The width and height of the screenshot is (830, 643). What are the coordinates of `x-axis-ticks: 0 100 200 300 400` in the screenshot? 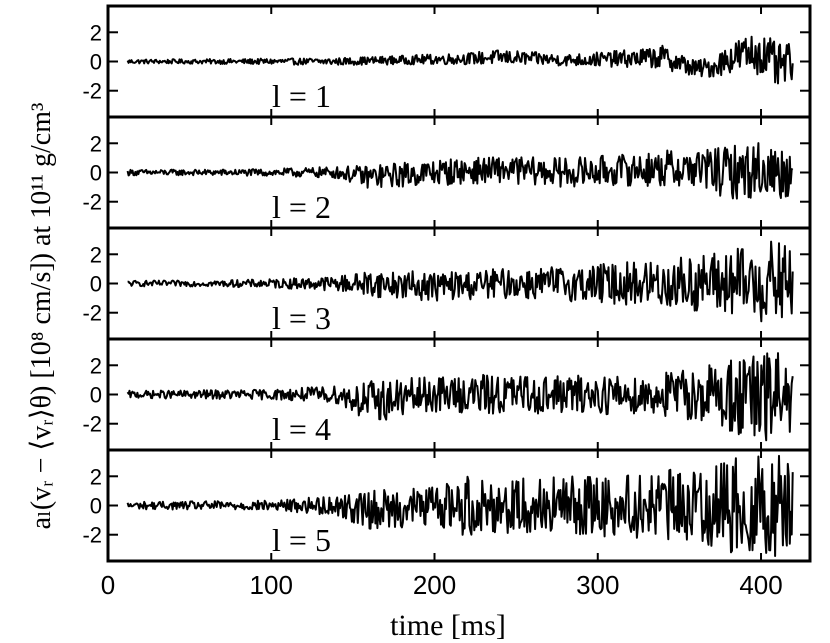 It's located at (442, 585).